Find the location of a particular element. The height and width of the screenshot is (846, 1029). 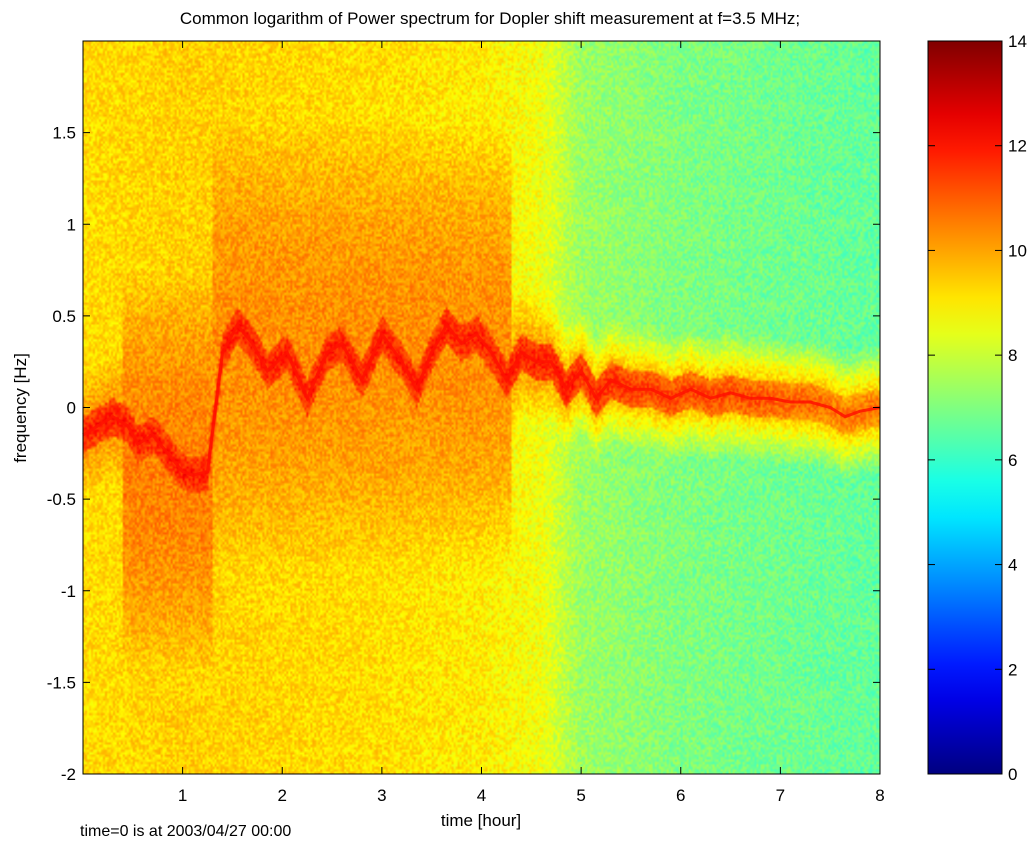

colorbar-tick-label: 4 is located at coordinates (1012, 565).